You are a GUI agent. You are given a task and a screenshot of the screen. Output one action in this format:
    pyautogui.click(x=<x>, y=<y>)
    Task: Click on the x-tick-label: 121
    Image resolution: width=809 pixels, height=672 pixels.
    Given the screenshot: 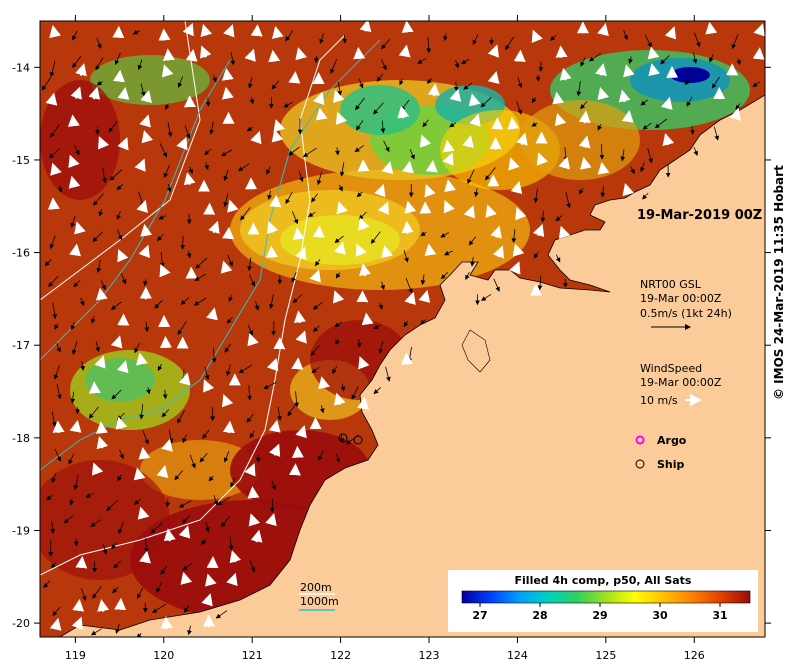 What is the action you would take?
    pyautogui.click(x=252, y=655)
    